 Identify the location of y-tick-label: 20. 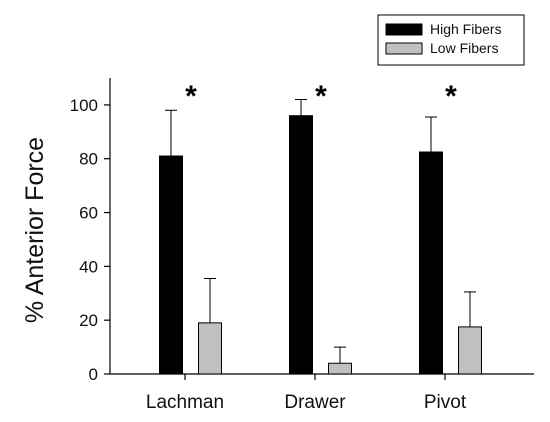
(88, 320).